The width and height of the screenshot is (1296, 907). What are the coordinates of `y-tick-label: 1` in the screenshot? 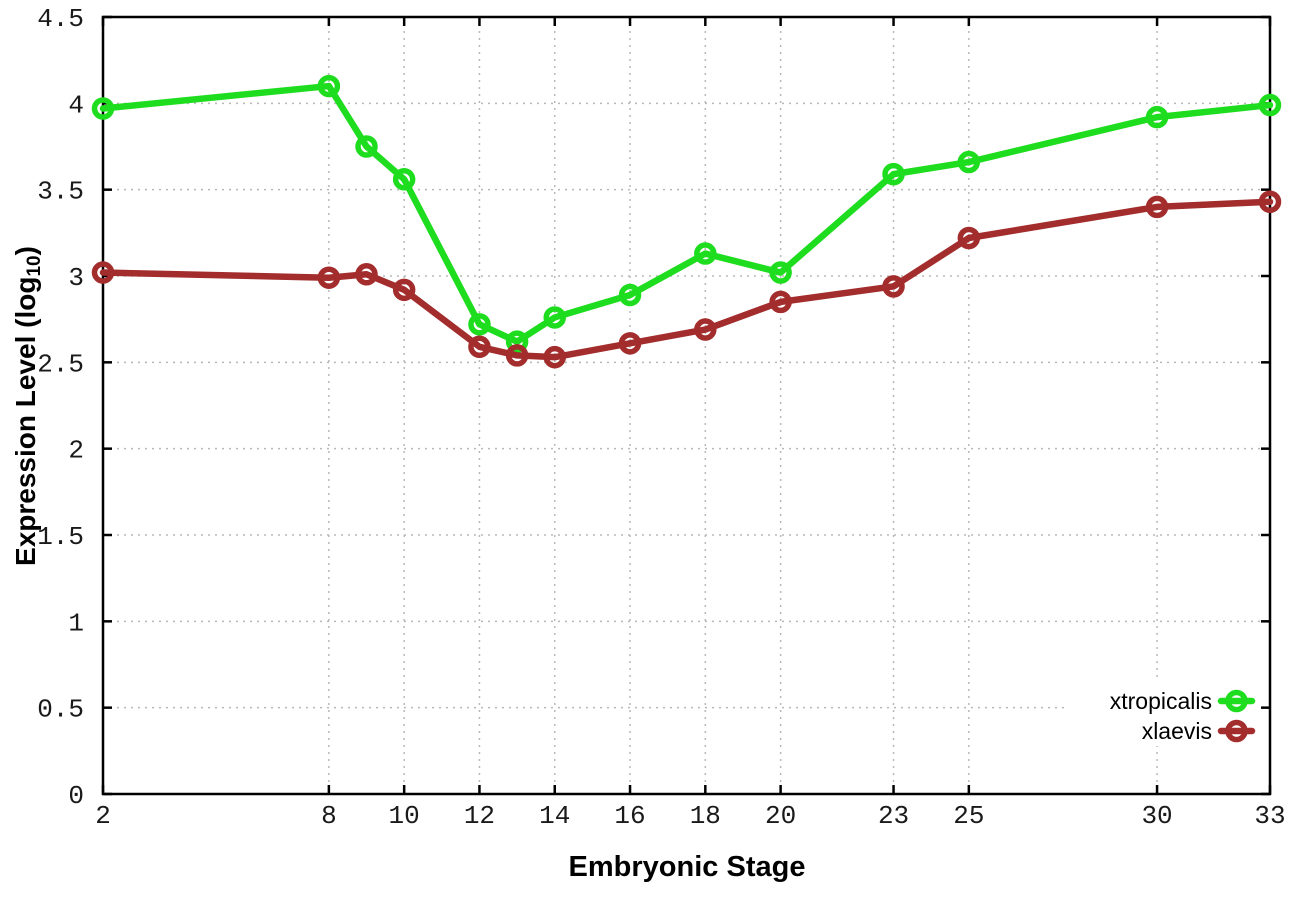 It's located at (76, 623).